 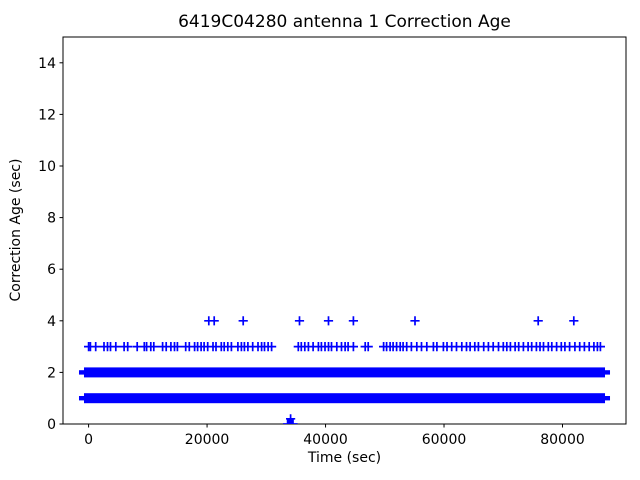 What do you see at coordinates (207, 440) in the screenshot?
I see `x-tick-label: 20000` at bounding box center [207, 440].